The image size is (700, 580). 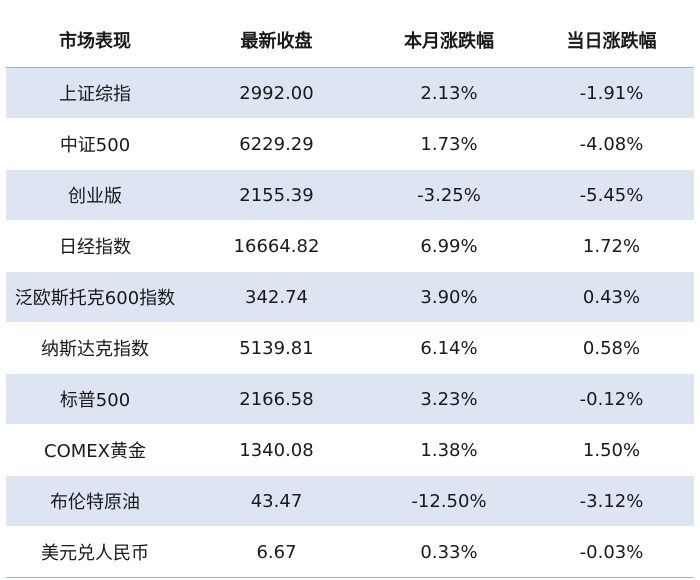 What do you see at coordinates (95, 297) in the screenshot?
I see `cell-market: 泛欧斯托克600指数` at bounding box center [95, 297].